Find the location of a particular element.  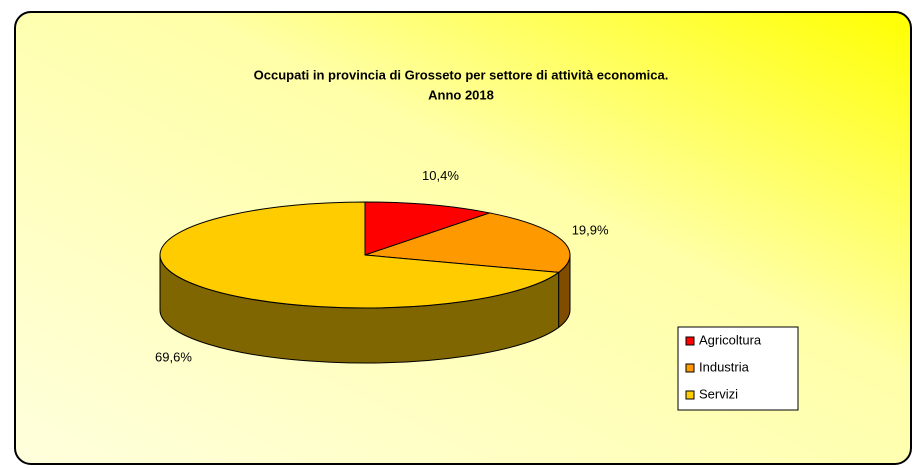

legend-label: Industria is located at coordinates (724, 366).